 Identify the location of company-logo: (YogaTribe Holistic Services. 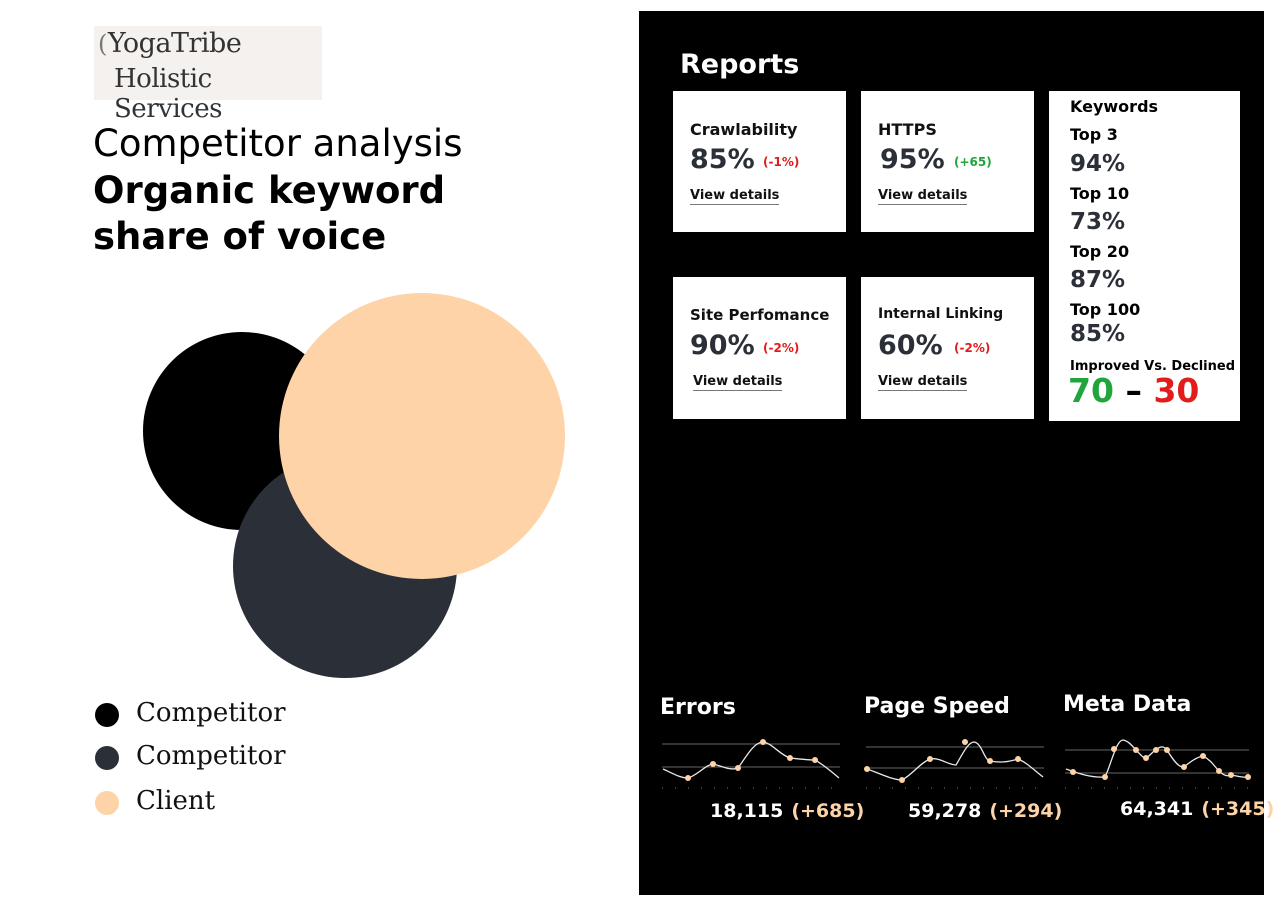
(208, 75).